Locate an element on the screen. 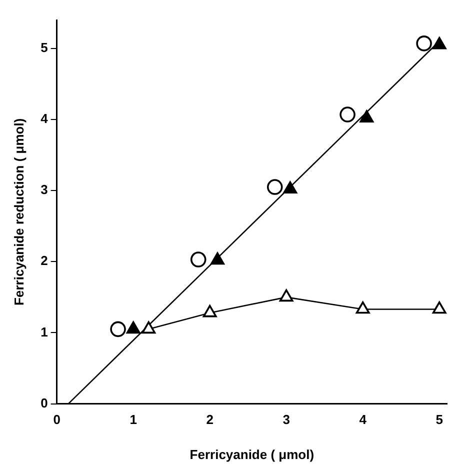  x-tick-label: 2 is located at coordinates (210, 420).